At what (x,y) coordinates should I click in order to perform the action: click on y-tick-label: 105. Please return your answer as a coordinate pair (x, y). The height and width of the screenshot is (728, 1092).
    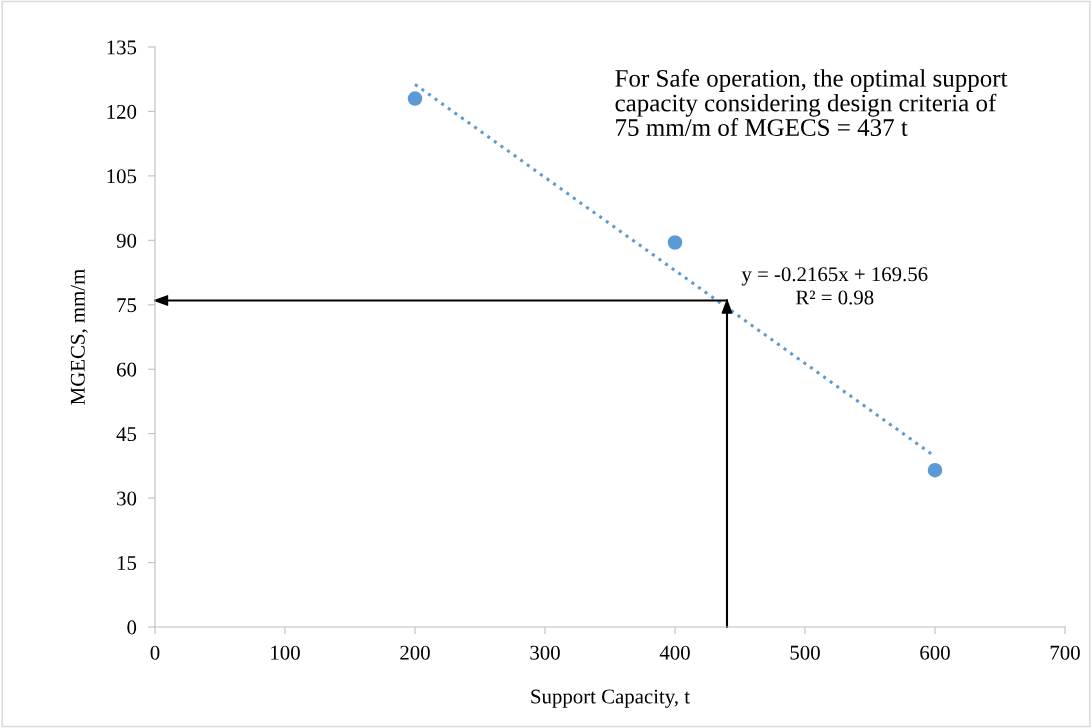
    Looking at the image, I should click on (122, 176).